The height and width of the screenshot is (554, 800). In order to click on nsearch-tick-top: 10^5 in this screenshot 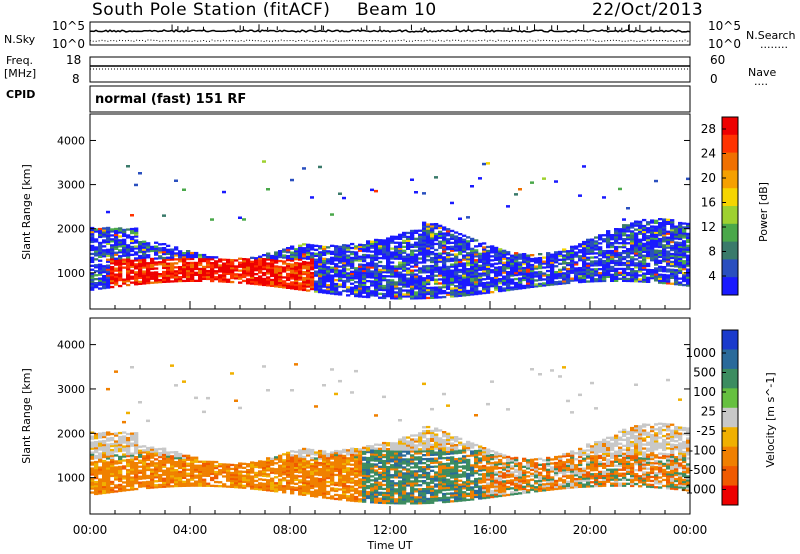, I will do `click(724, 26)`.